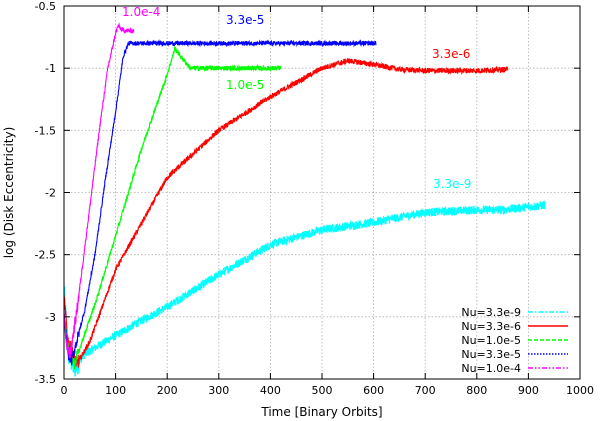 The width and height of the screenshot is (600, 421). What do you see at coordinates (50, 193) in the screenshot?
I see `y-tick-label: -2` at bounding box center [50, 193].